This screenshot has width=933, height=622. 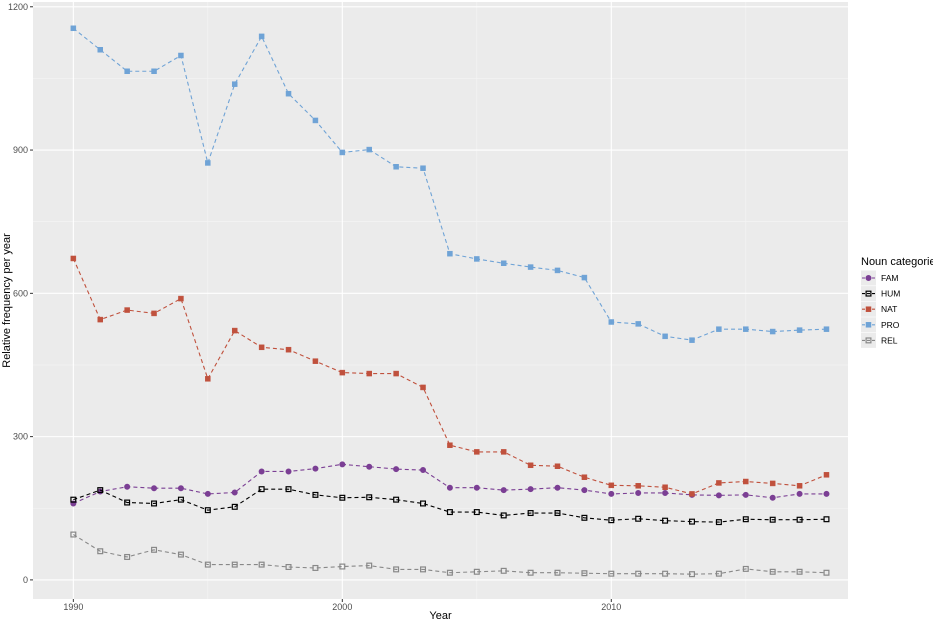 What do you see at coordinates (20, 150) in the screenshot?
I see `y-tick-label: 900` at bounding box center [20, 150].